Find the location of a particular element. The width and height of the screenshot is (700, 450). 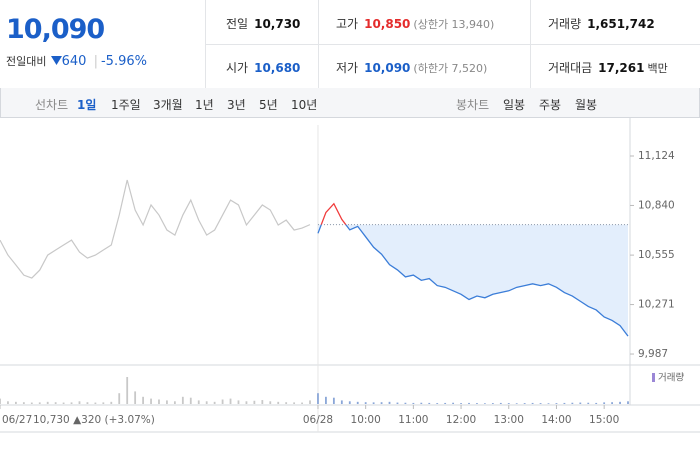

price: 10,090 is located at coordinates (55, 29).